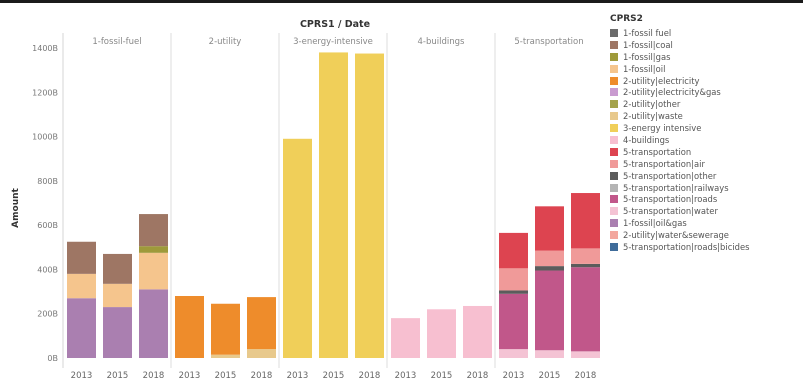  Describe the element at coordinates (705, 223) in the screenshot. I see `legend-item: 1-fossil|oil&gas` at that location.